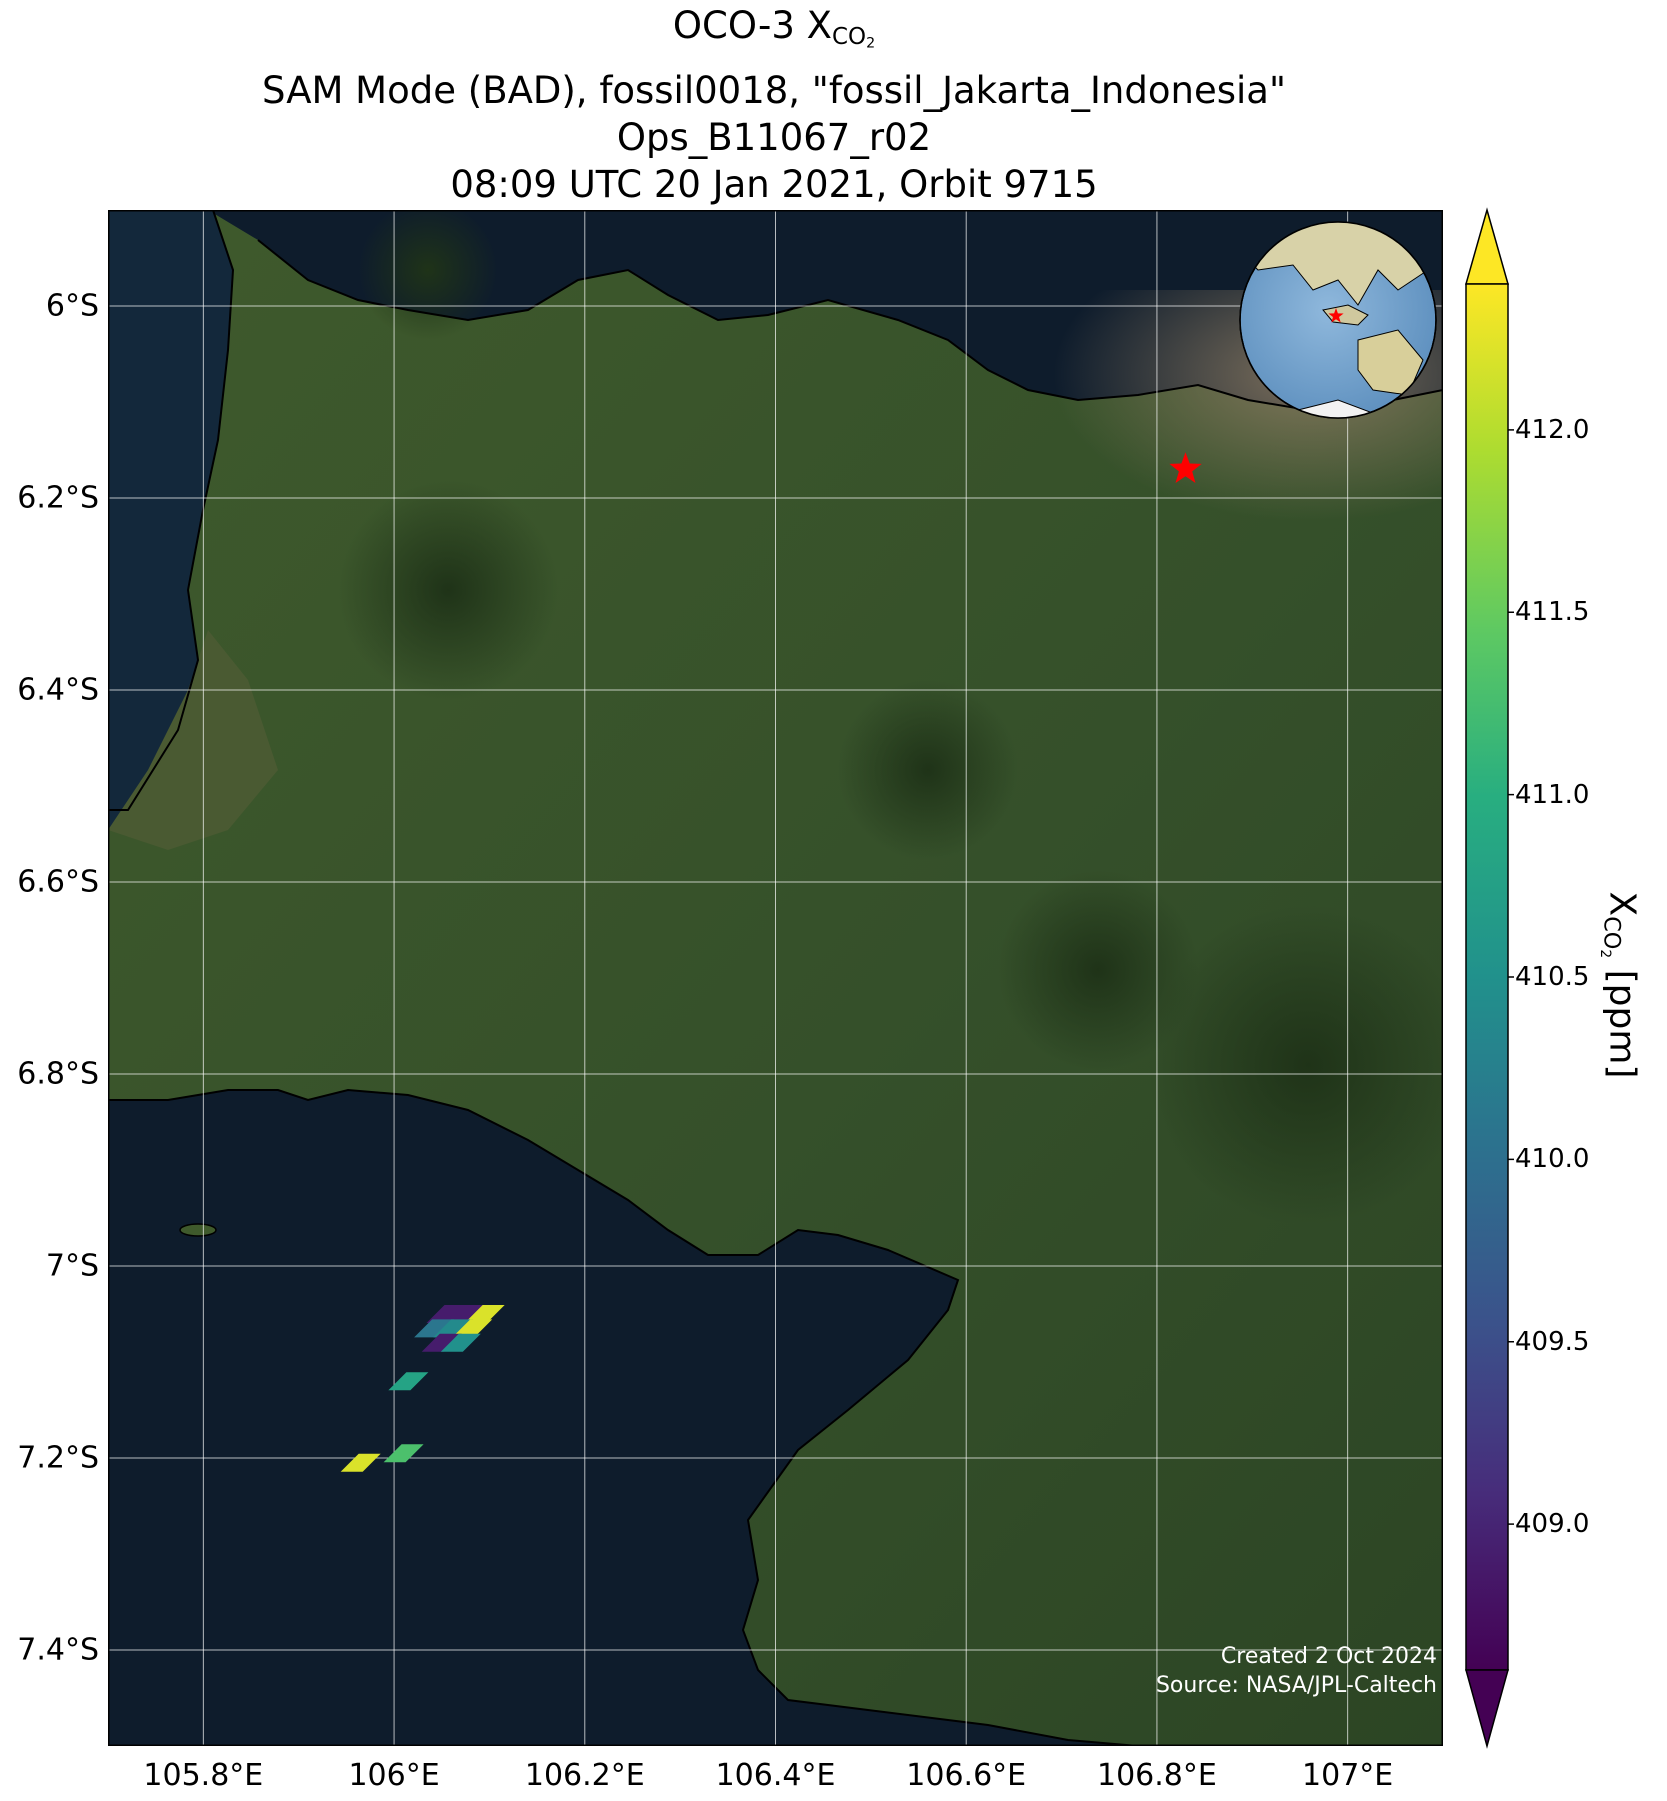 The image size is (1667, 1801). I want to click on colorbar-tick-label: 411.0, so click(1552, 794).